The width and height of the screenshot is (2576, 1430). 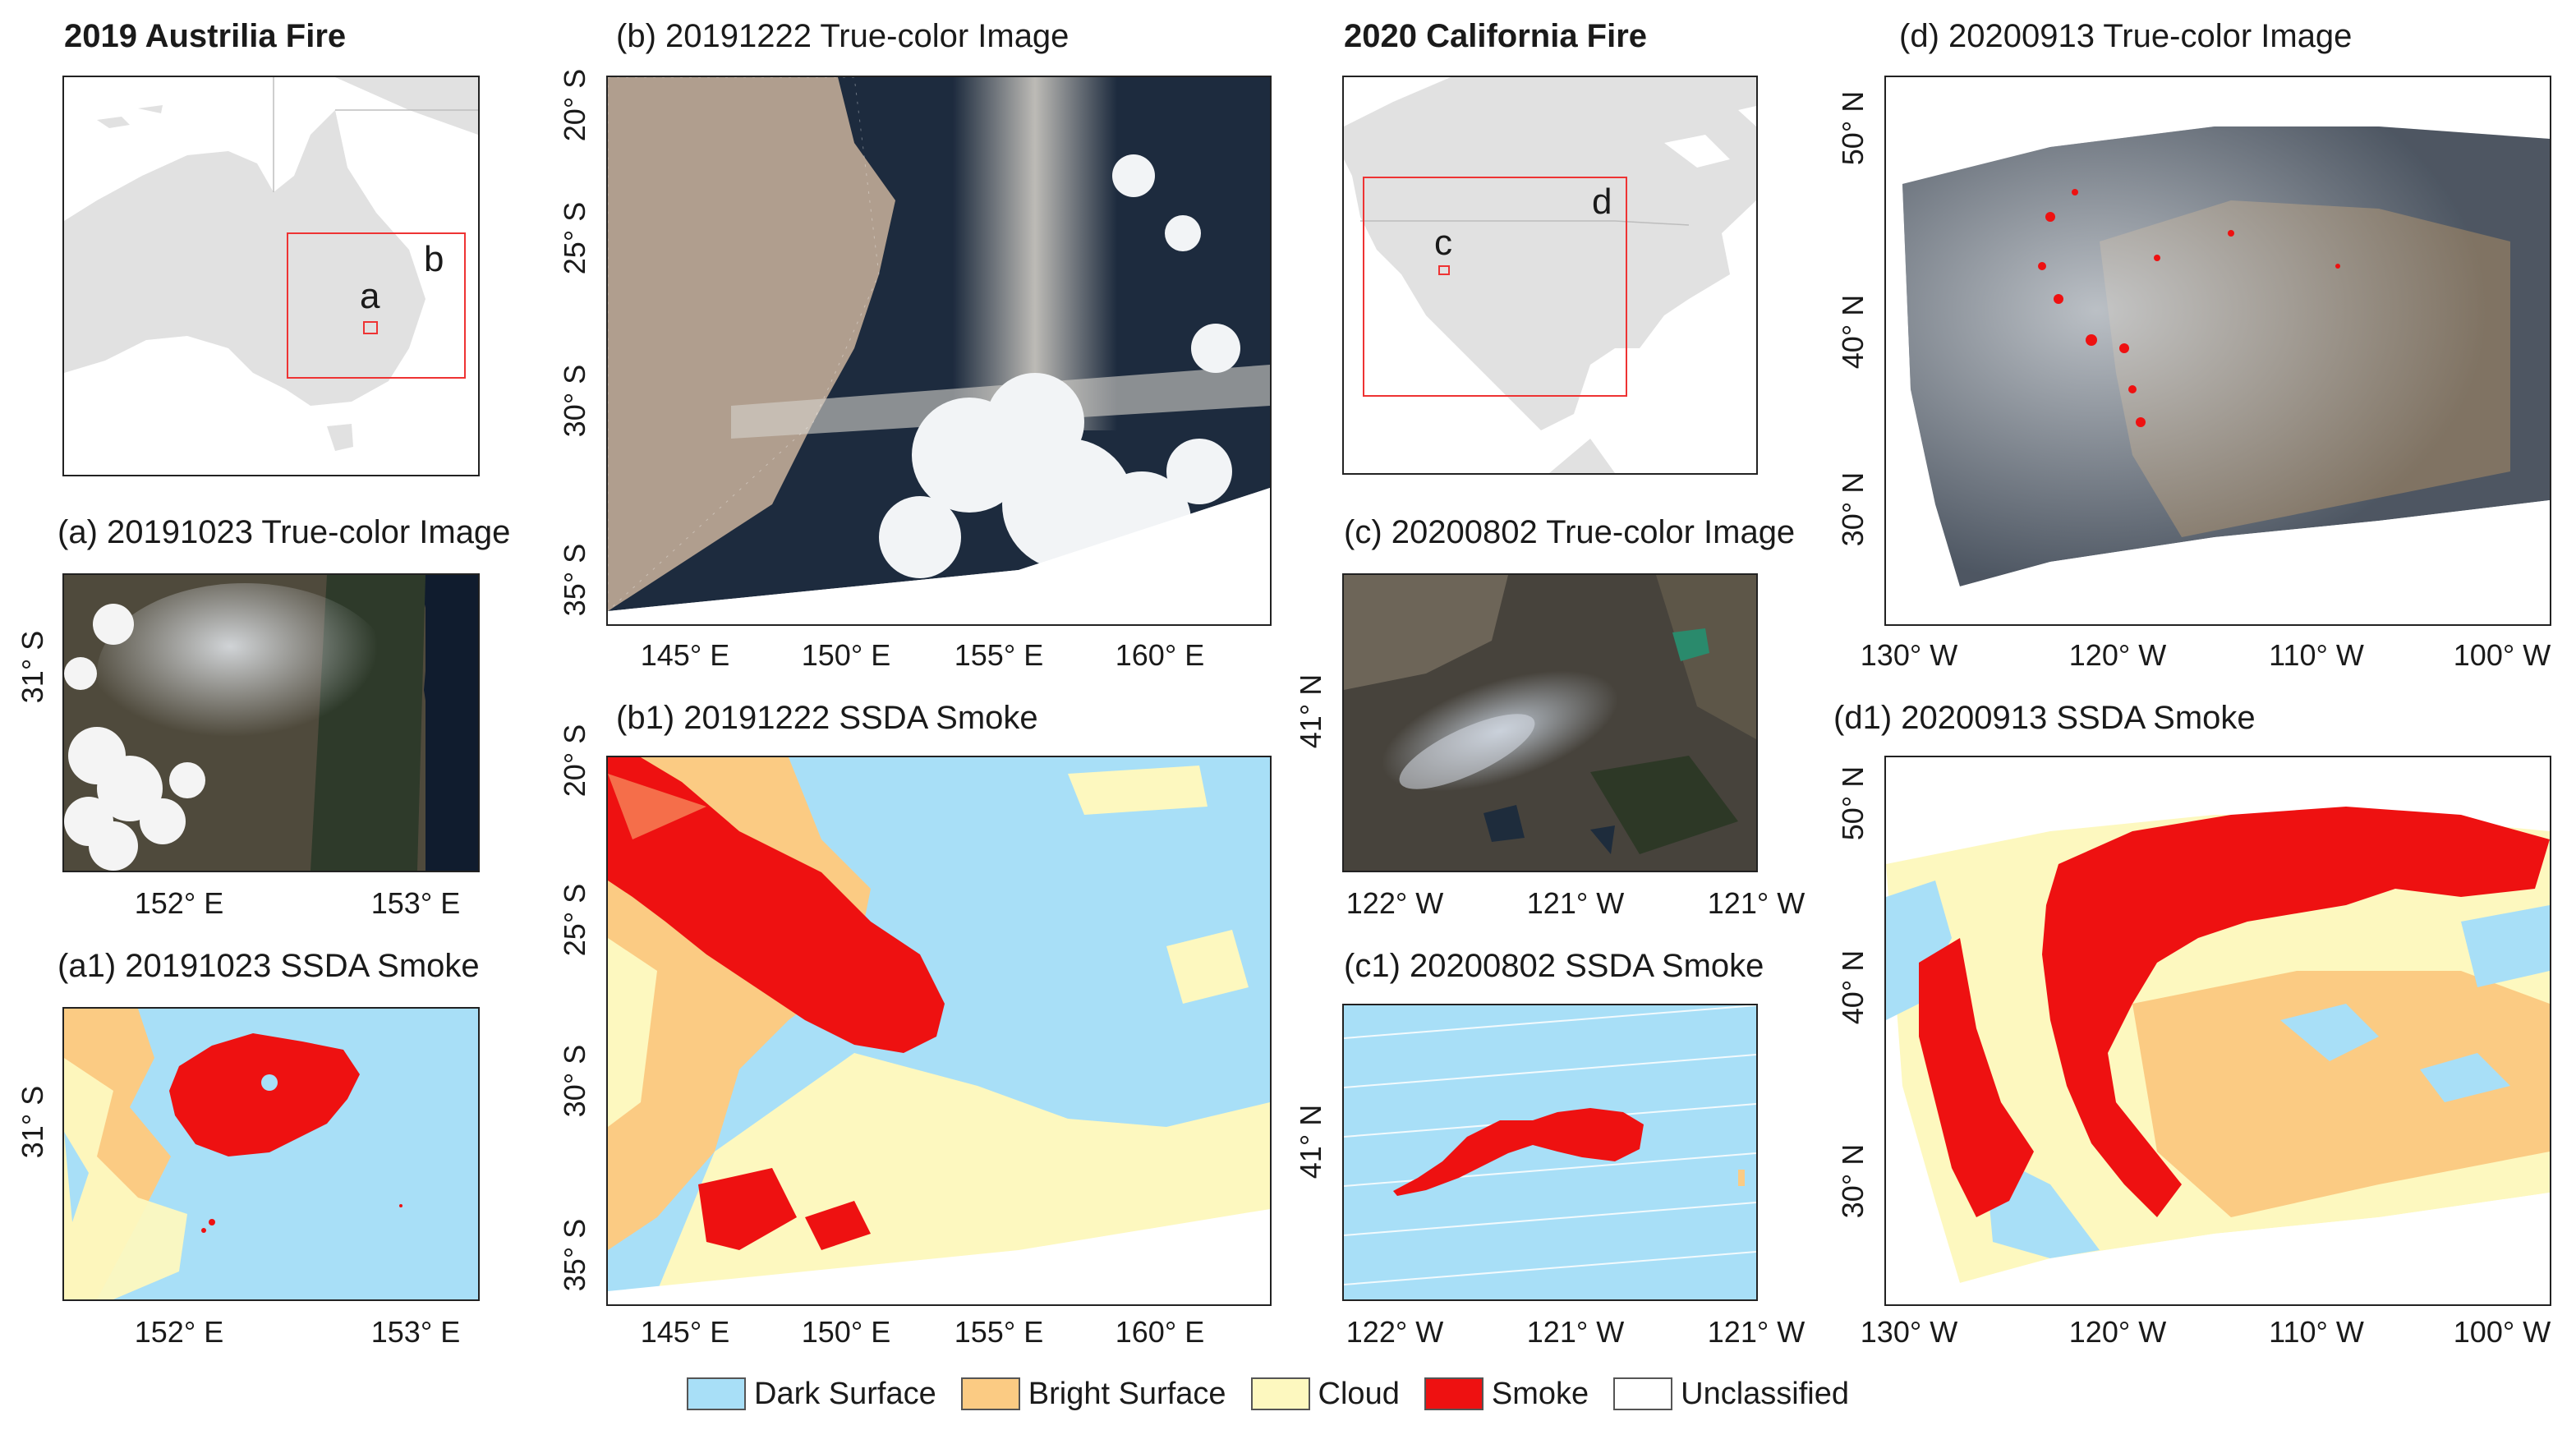 I want to click on panel-a1-y-tick: 31° S, so click(x=32, y=1122).